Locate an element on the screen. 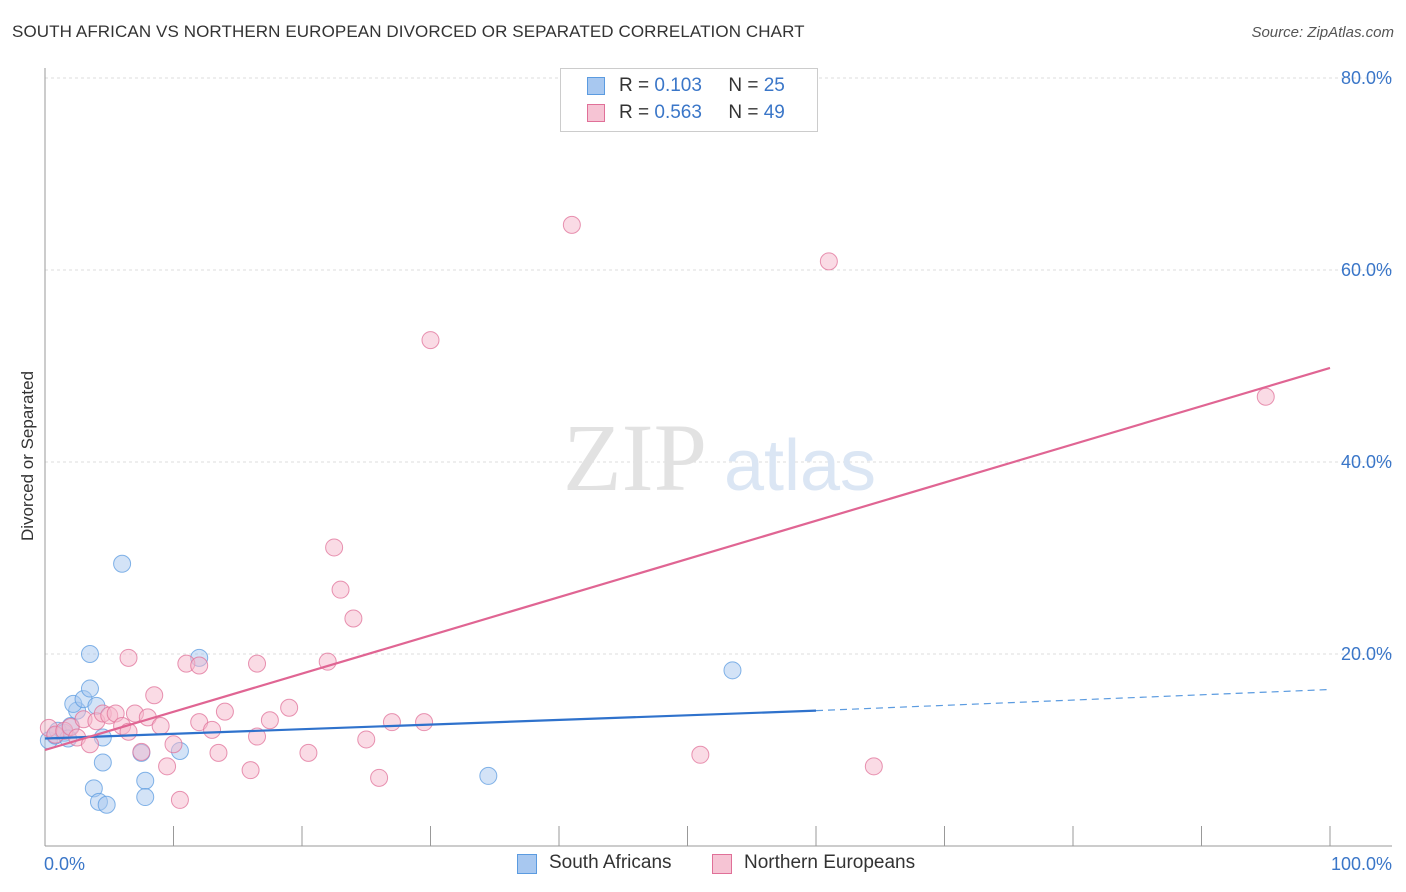  y-tick-label: 60.0% is located at coordinates (1366, 270).